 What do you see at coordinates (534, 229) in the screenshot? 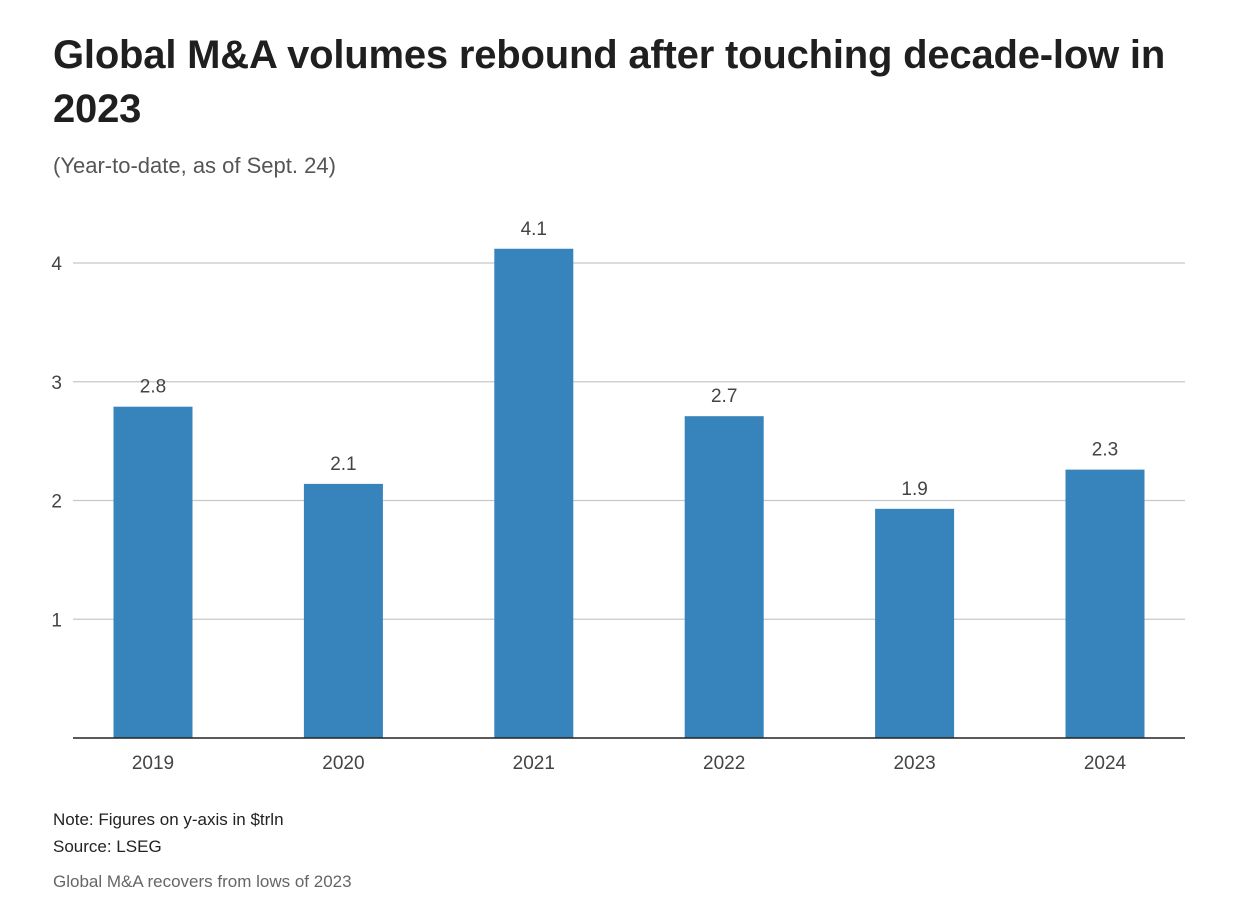
I see `data-label-2021: 4.1` at bounding box center [534, 229].